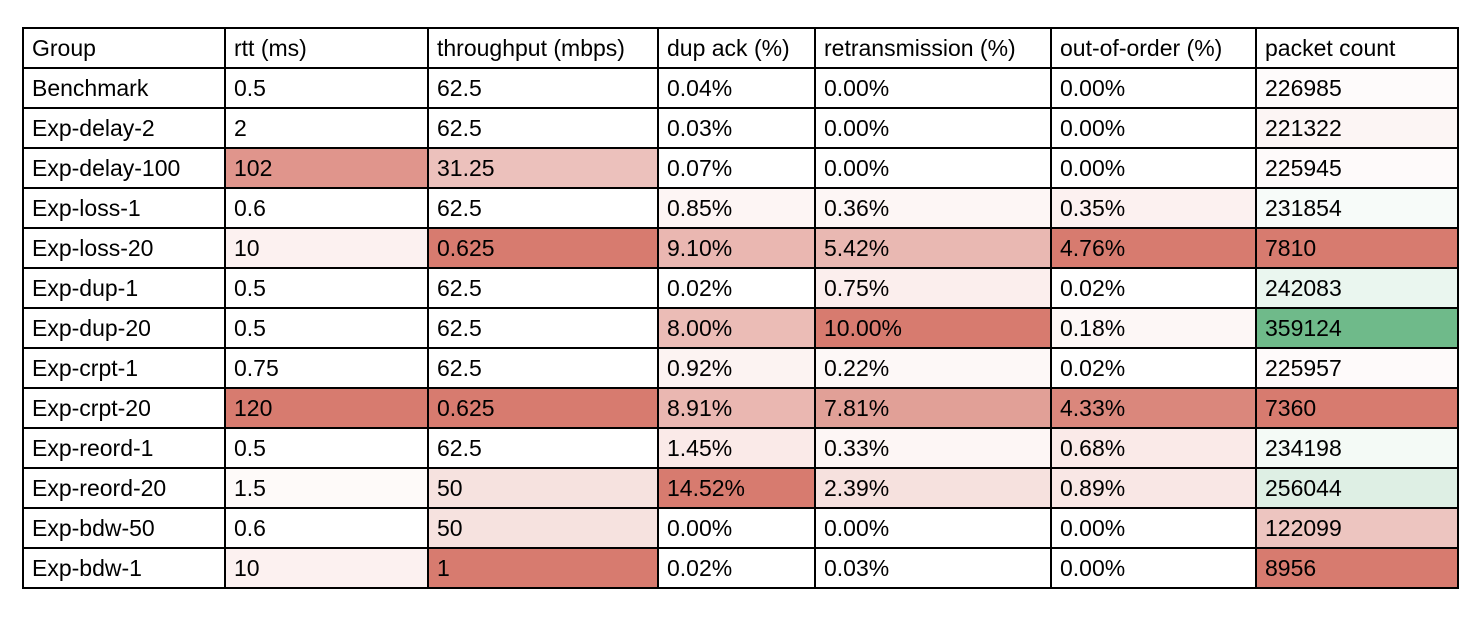 Image resolution: width=1480 pixels, height=638 pixels. I want to click on data-row: Exp-loss-20 10 0.625 9.10% 5.42% 4.76% 7810, so click(740, 248).